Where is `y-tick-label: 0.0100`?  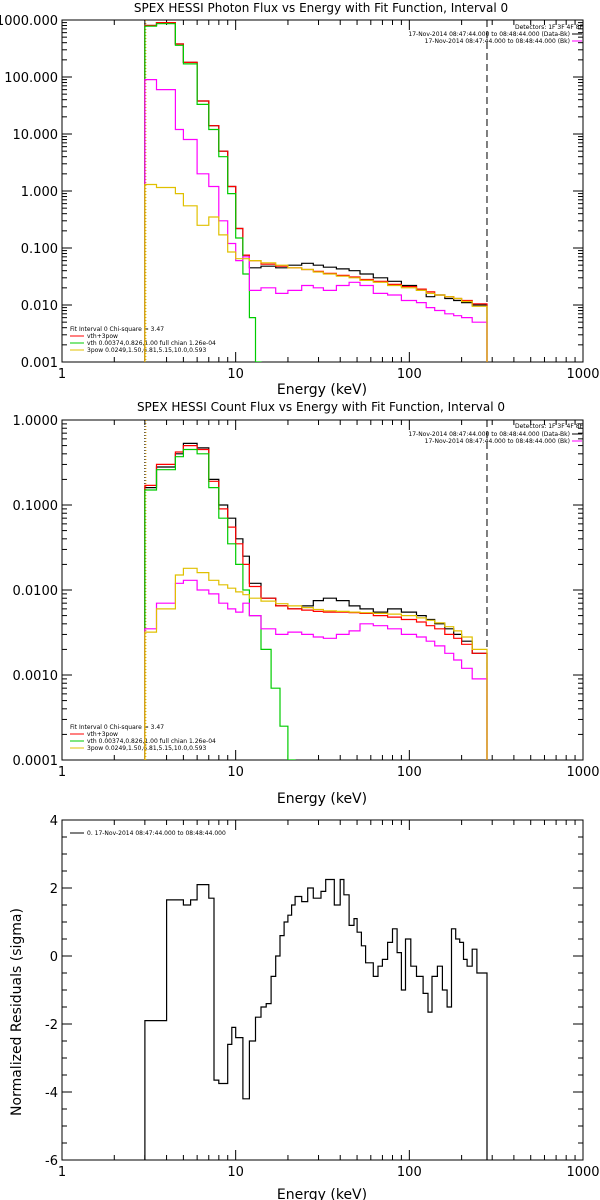
y-tick-label: 0.0100 is located at coordinates (36, 591).